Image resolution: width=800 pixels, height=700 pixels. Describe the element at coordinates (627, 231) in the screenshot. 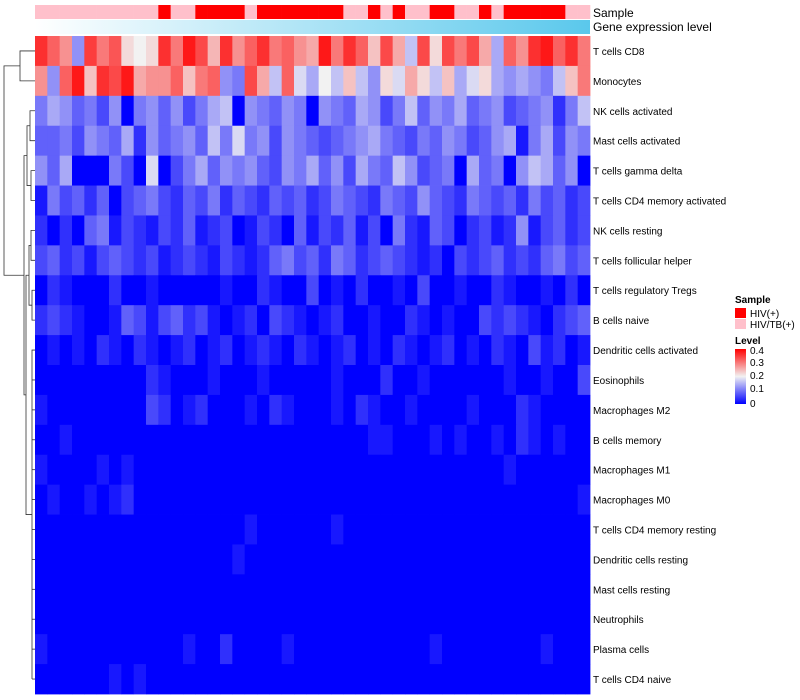

I see `row-label: NK cells resting` at that location.